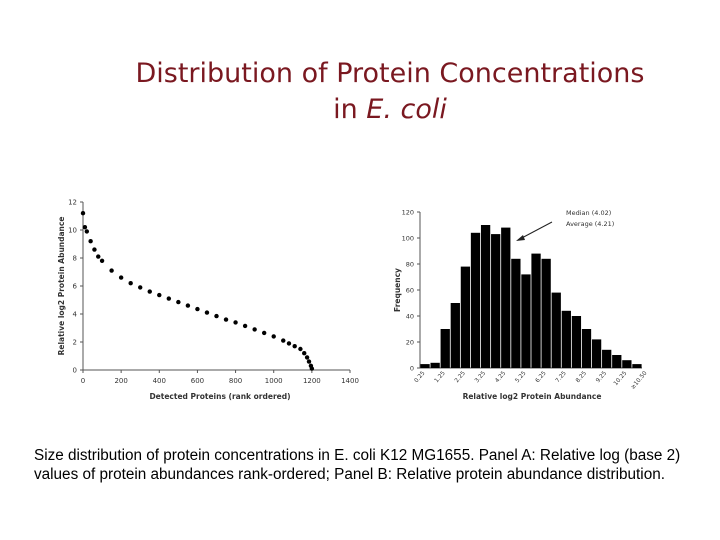 The width and height of the screenshot is (720, 540). Describe the element at coordinates (410, 317) in the screenshot. I see `panel-b-y-tick-label: 40` at that location.